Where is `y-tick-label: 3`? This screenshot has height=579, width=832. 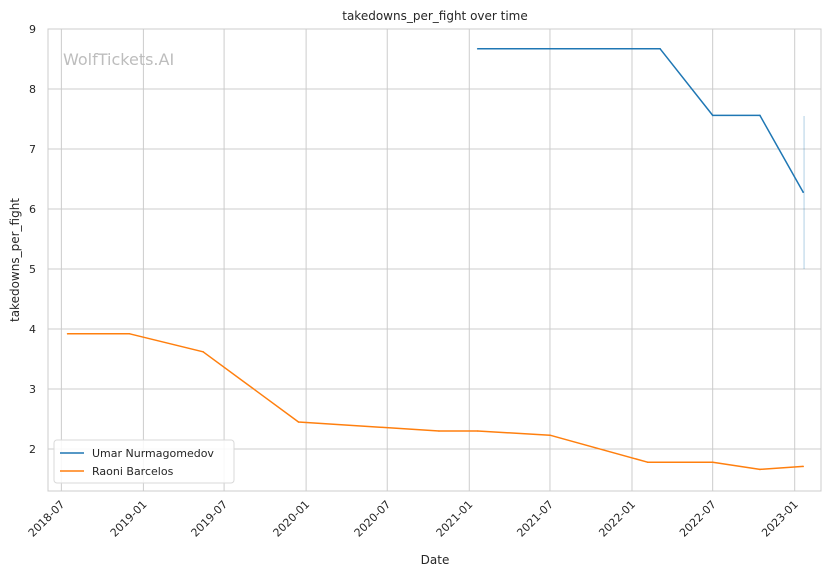
y-tick-label: 3 is located at coordinates (32, 389).